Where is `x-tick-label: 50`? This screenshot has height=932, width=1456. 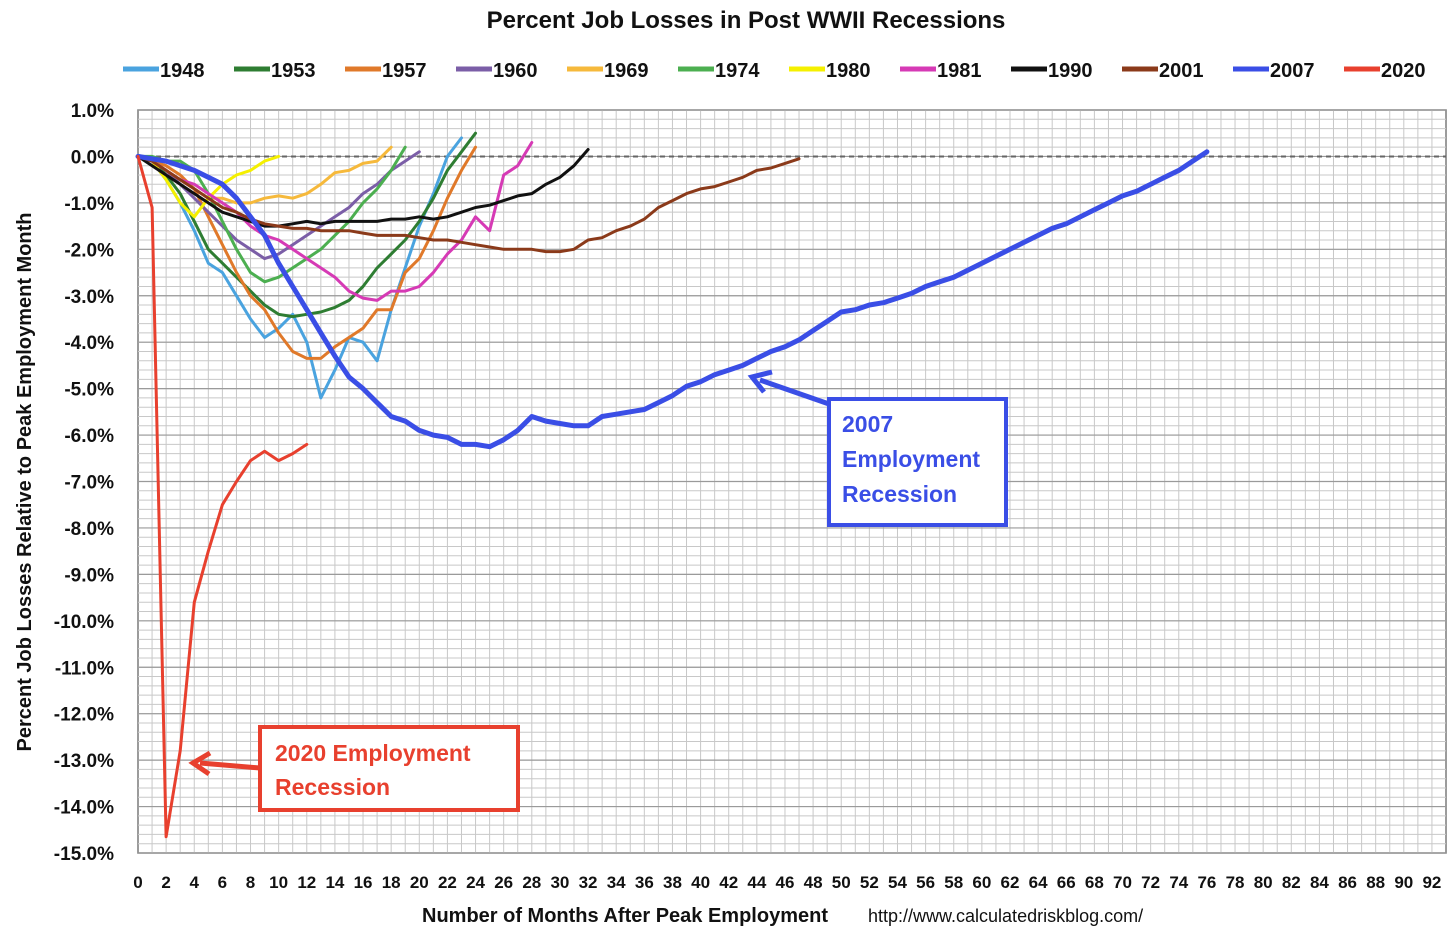 x-tick-label: 50 is located at coordinates (841, 882).